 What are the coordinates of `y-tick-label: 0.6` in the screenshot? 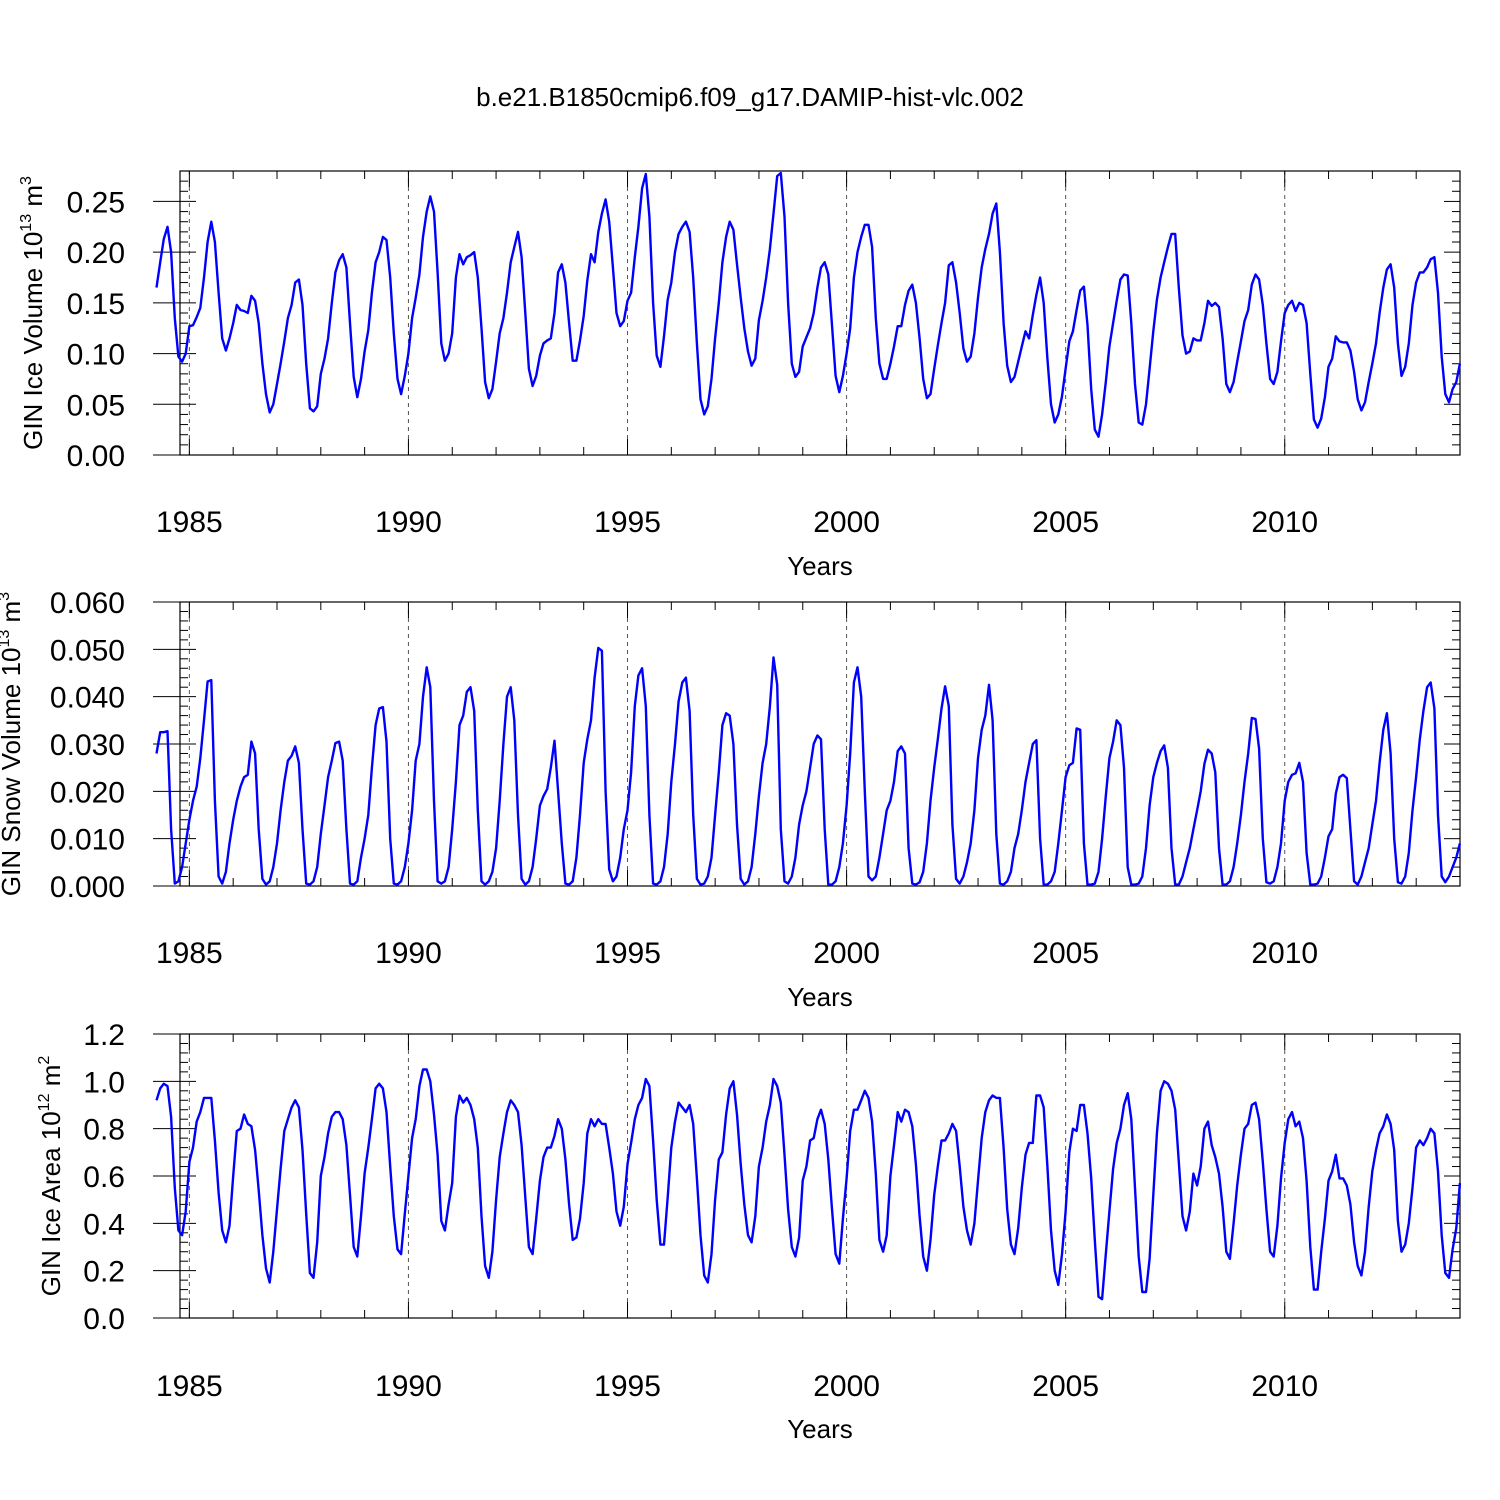 It's located at (104, 1177).